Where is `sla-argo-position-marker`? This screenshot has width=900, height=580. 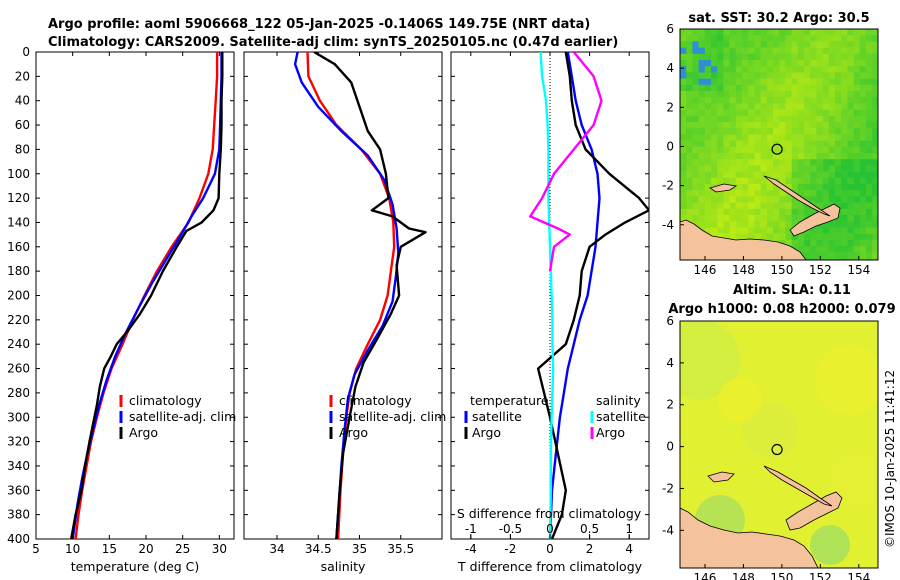 sla-argo-position-marker is located at coordinates (777, 449).